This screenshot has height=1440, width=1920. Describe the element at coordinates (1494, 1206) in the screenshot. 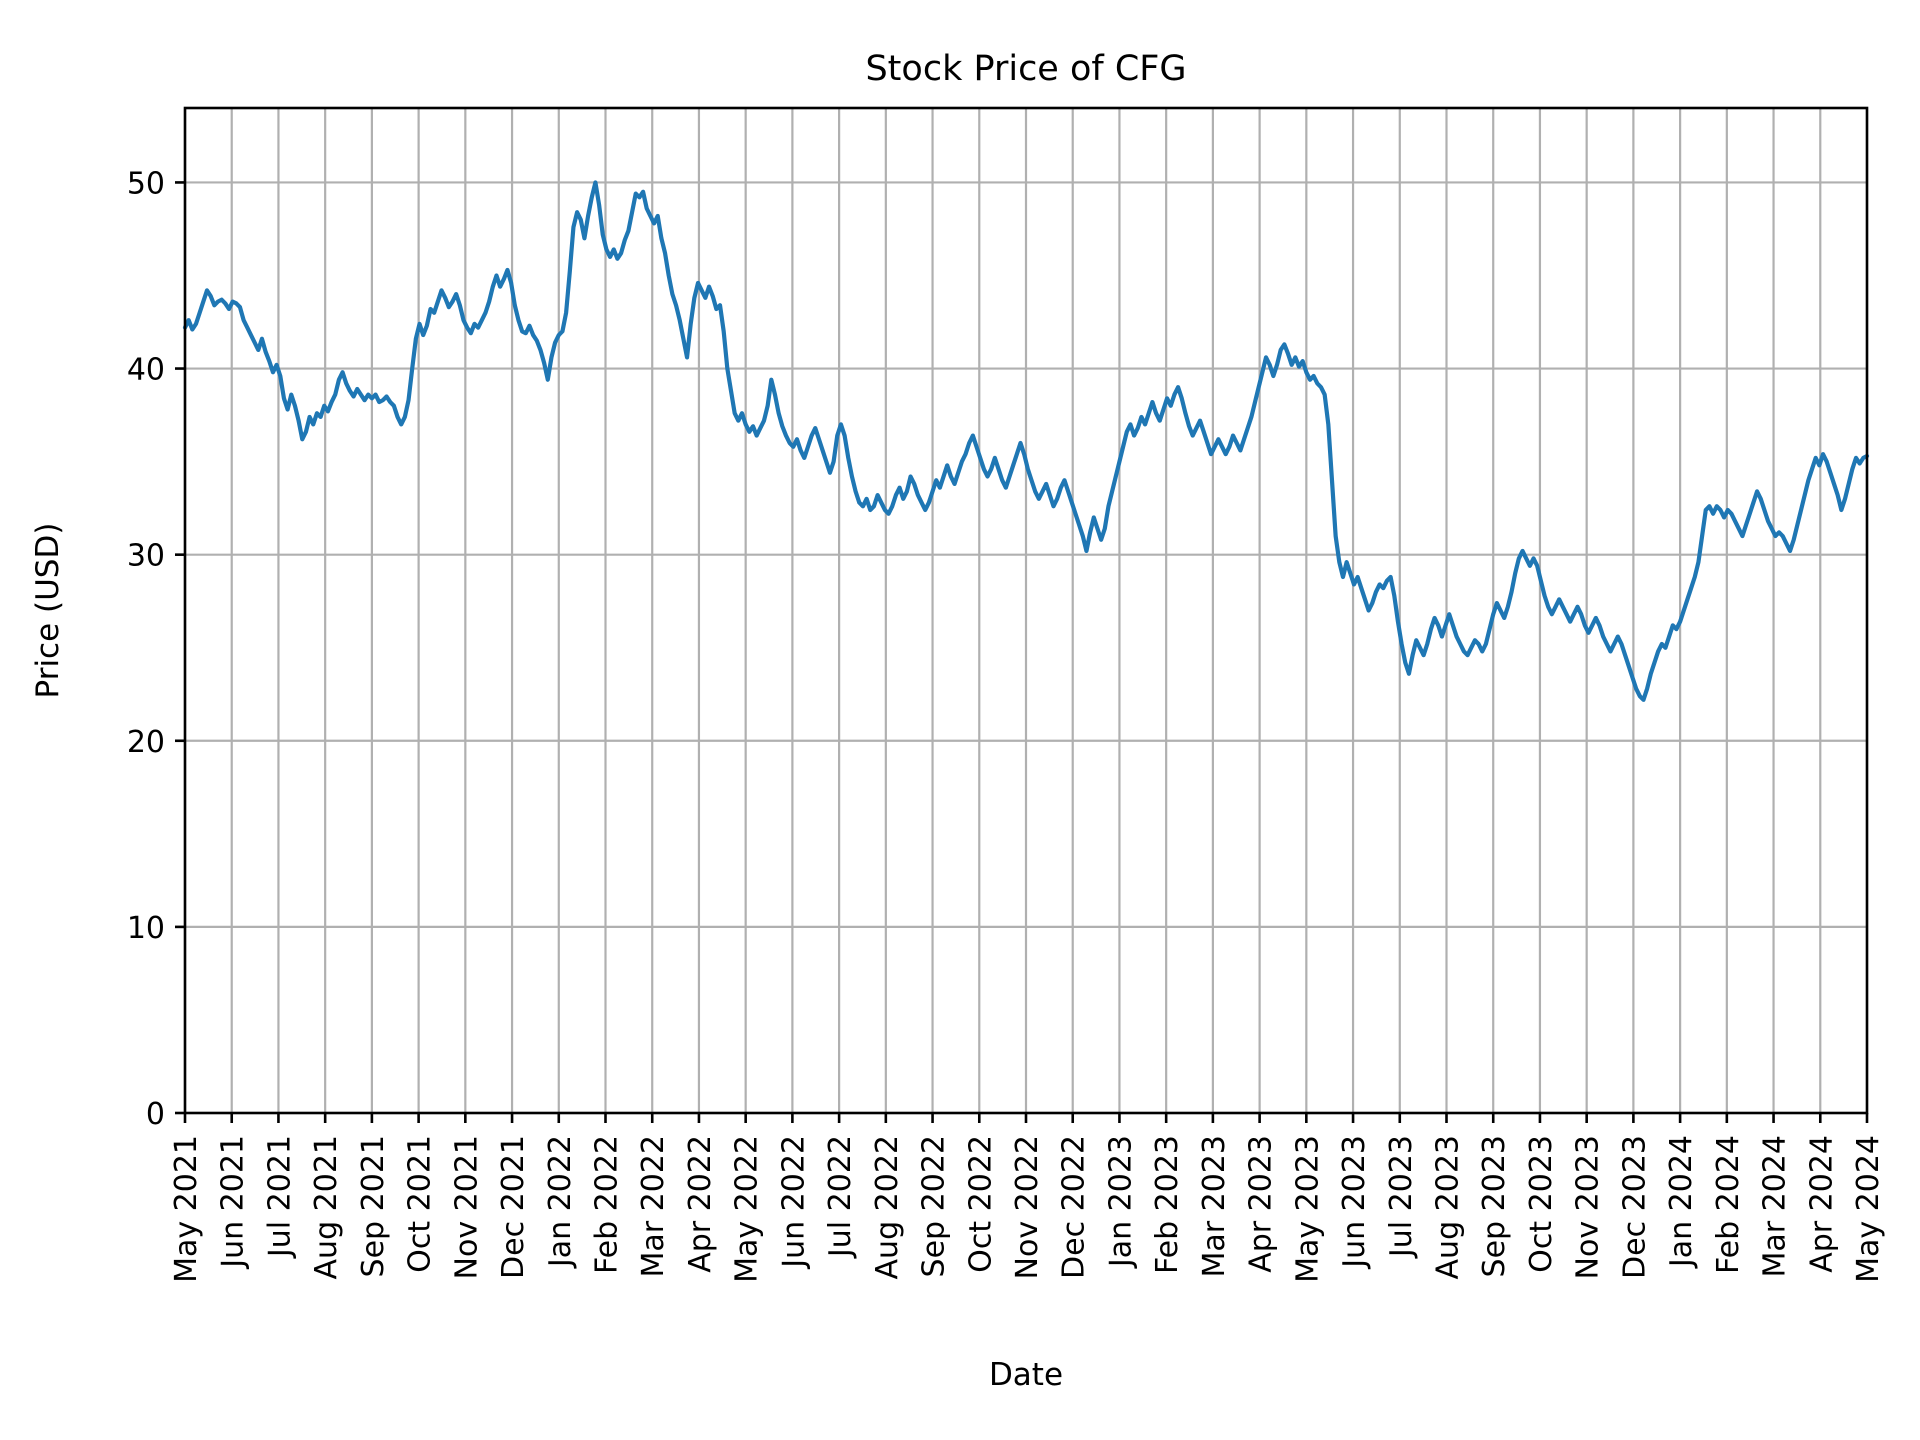

I see `x-tick-label: Sep 2023` at that location.